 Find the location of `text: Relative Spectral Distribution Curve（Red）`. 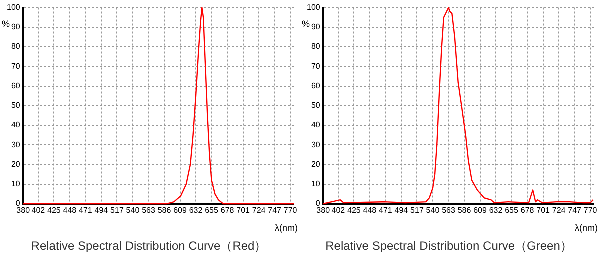

text: Relative Spectral Distribution Curve（Red） is located at coordinates (149, 246).